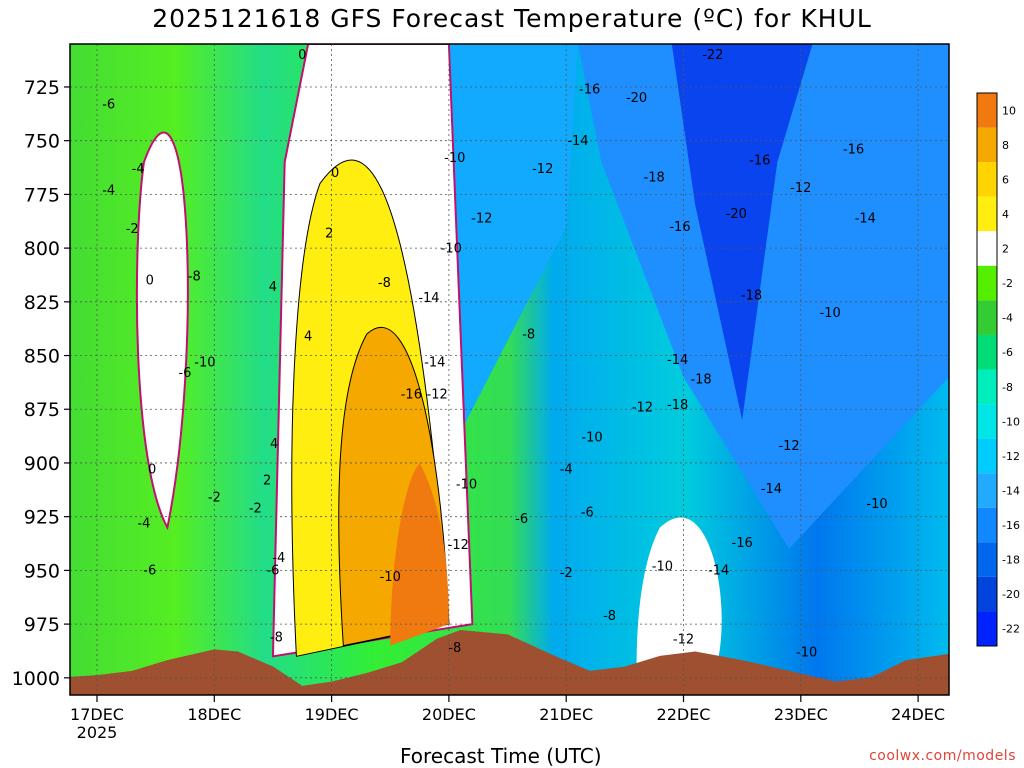 This screenshot has height=768, width=1024. I want to click on contour-label: 2, so click(329, 233).